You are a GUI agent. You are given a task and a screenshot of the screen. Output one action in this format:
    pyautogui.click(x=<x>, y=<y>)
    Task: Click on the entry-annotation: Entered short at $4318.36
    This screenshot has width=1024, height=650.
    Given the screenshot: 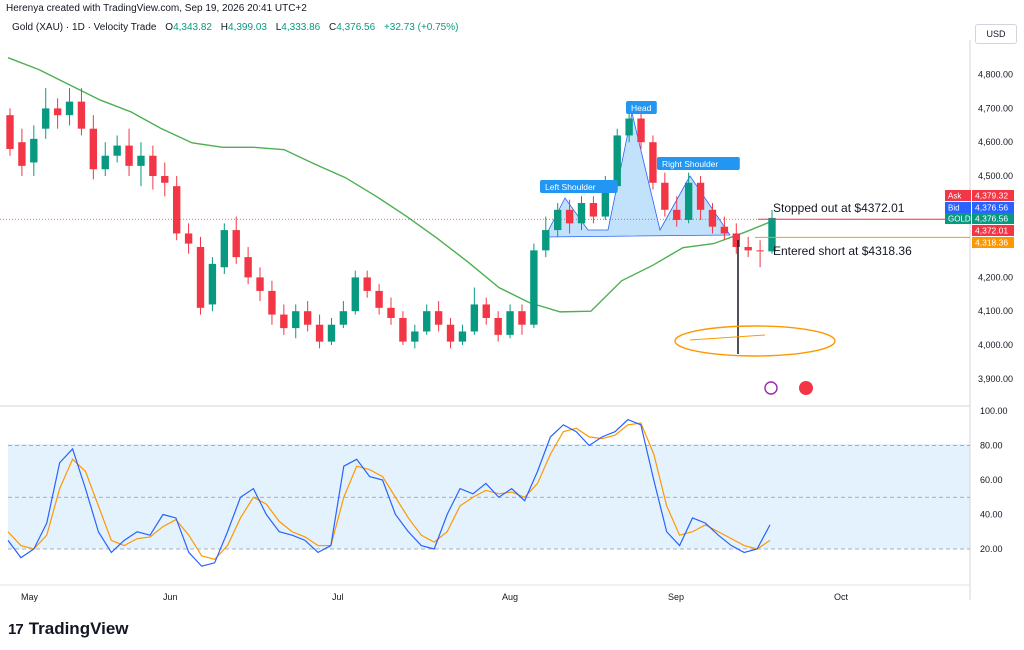 What is the action you would take?
    pyautogui.click(x=842, y=251)
    